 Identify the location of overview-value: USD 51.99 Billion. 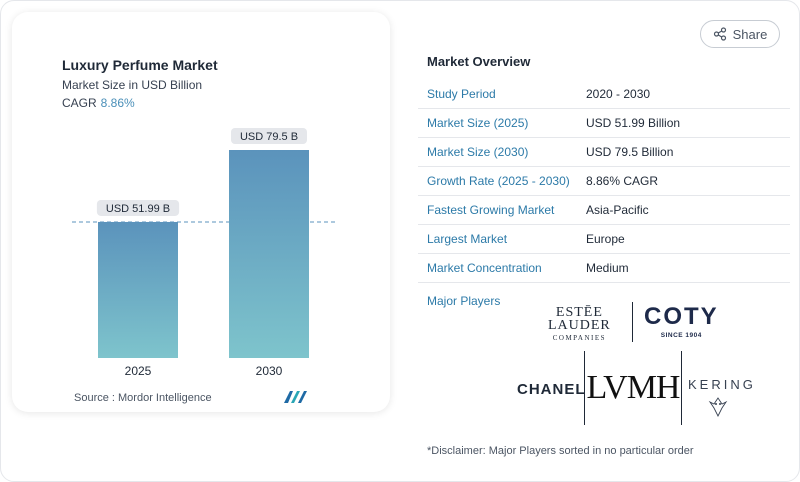
(633, 123).